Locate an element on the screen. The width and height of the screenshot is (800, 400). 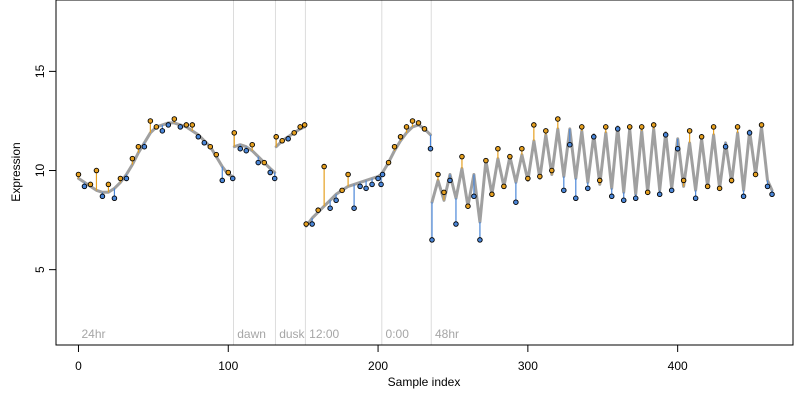
section-label: 0:00 is located at coordinates (398, 334).